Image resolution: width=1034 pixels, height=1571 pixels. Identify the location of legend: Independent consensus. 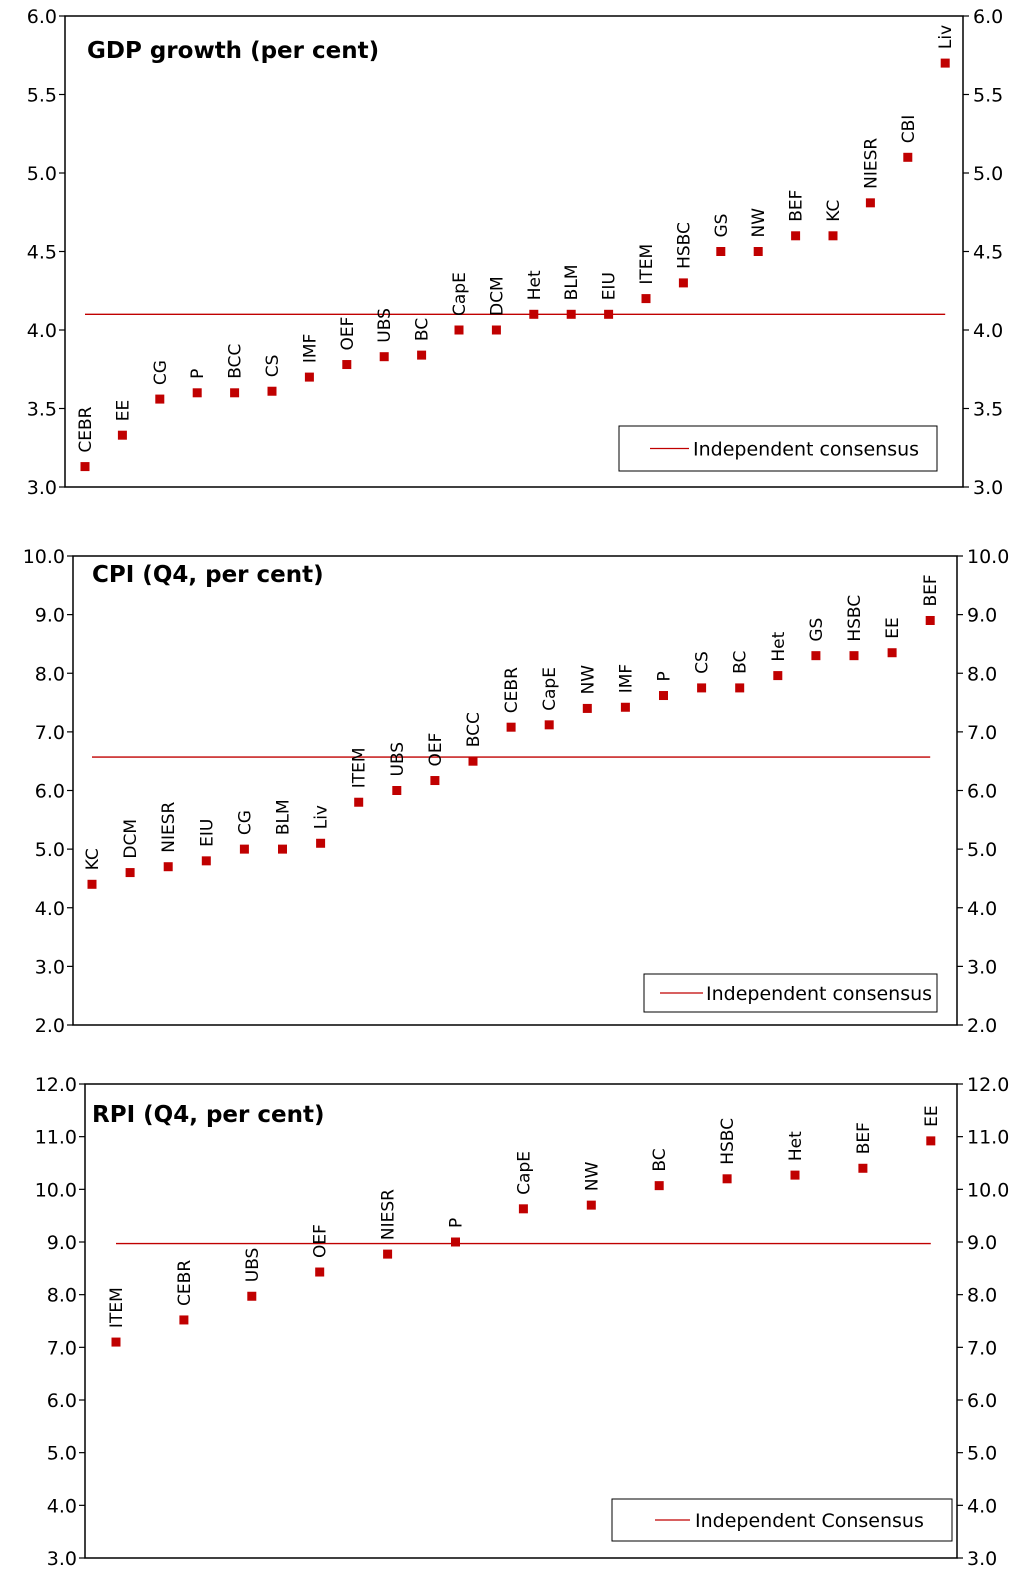
(778, 448).